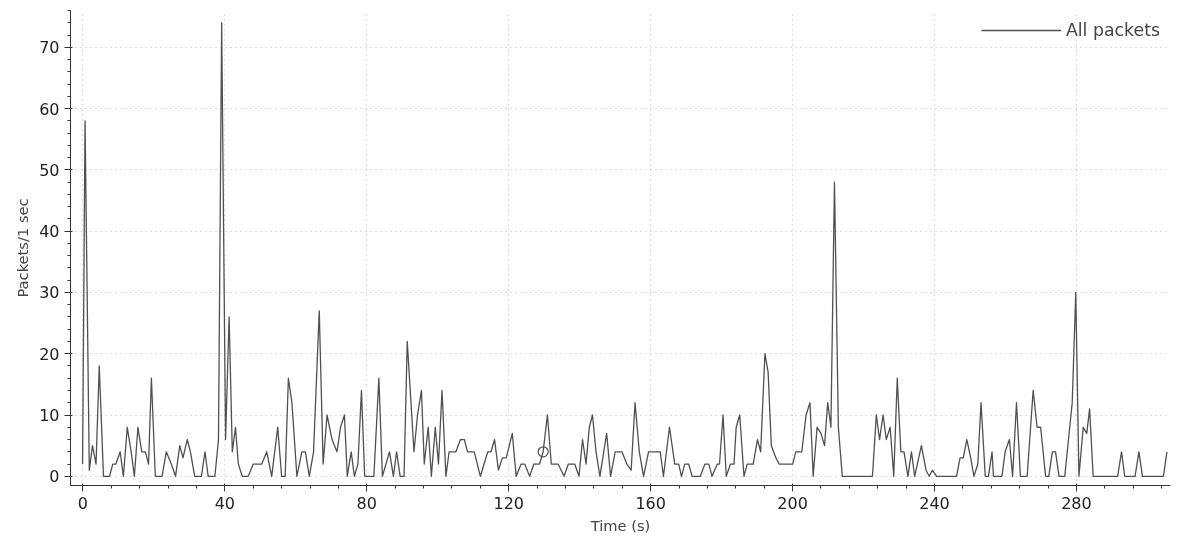  Describe the element at coordinates (508, 503) in the screenshot. I see `x-tick-label: 120` at that location.